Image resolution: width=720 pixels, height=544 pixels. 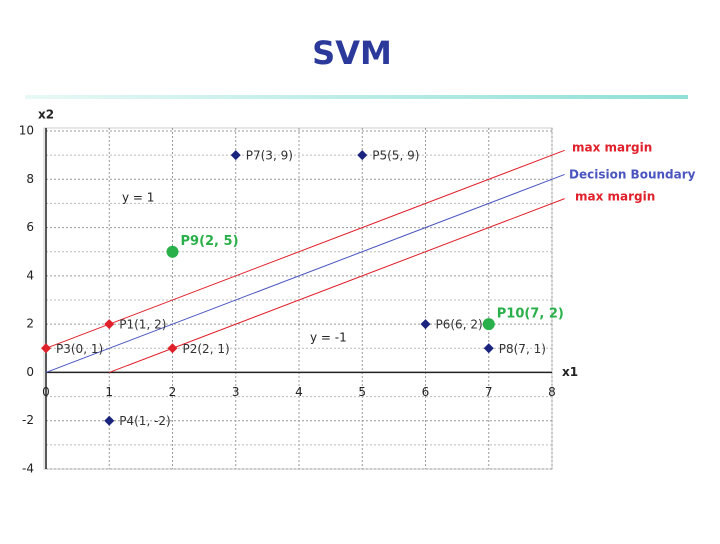 I want to click on y-tick-label: 8, so click(x=30, y=179).